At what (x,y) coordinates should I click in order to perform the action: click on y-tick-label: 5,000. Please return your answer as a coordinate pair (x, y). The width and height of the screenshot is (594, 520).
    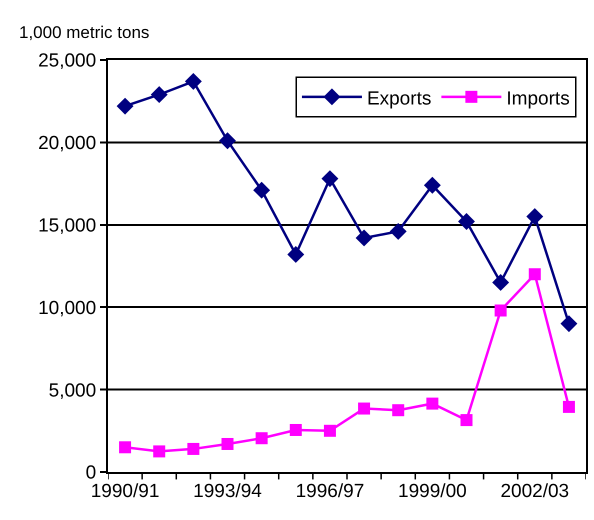
    Looking at the image, I should click on (72, 391).